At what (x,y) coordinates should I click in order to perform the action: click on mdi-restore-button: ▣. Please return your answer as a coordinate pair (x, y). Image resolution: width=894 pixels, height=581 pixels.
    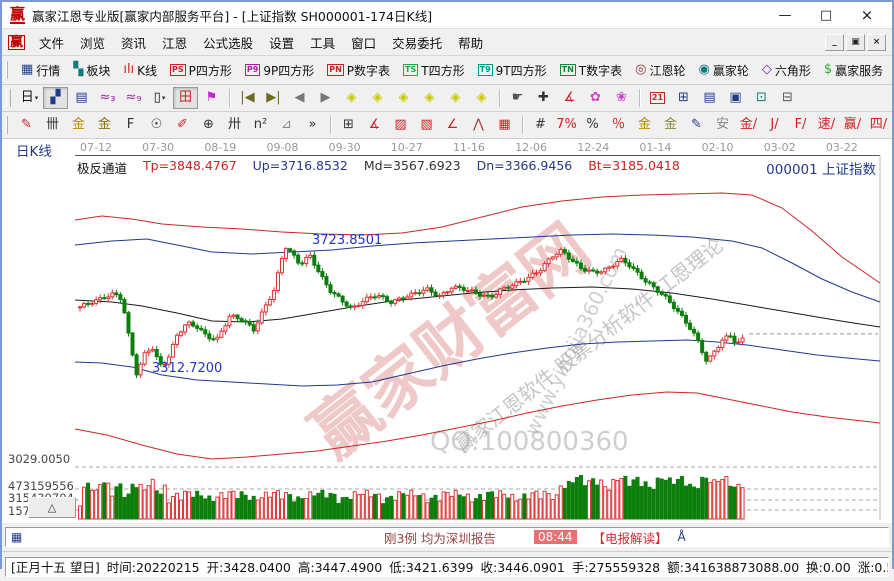
    Looking at the image, I should click on (855, 42).